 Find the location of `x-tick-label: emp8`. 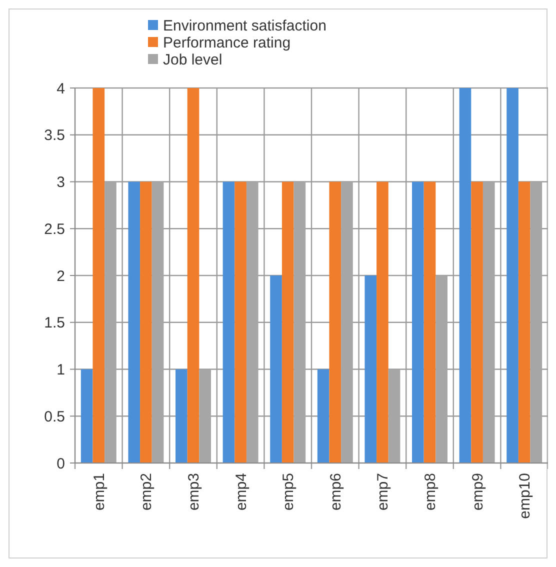

x-tick-label: emp8 is located at coordinates (430, 492).